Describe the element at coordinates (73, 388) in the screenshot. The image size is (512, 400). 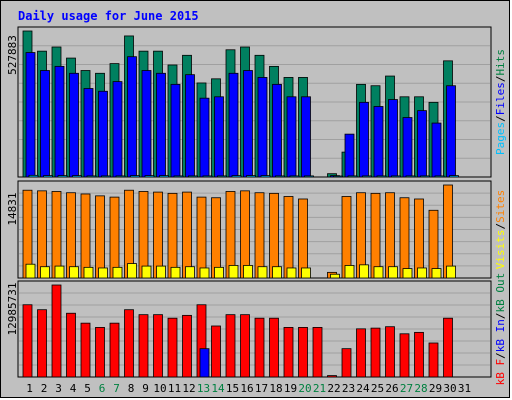
I see `x-tick-label-day-4: 4` at that location.